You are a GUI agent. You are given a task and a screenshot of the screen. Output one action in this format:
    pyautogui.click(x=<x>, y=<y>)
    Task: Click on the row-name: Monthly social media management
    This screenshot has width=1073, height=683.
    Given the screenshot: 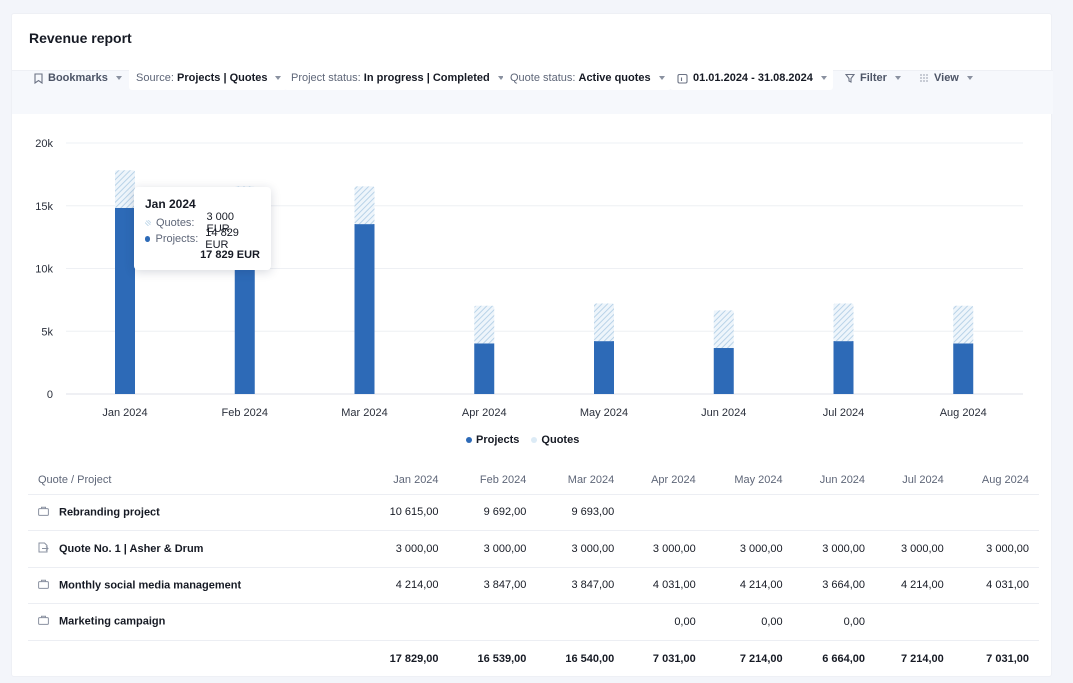 What is the action you would take?
    pyautogui.click(x=194, y=585)
    